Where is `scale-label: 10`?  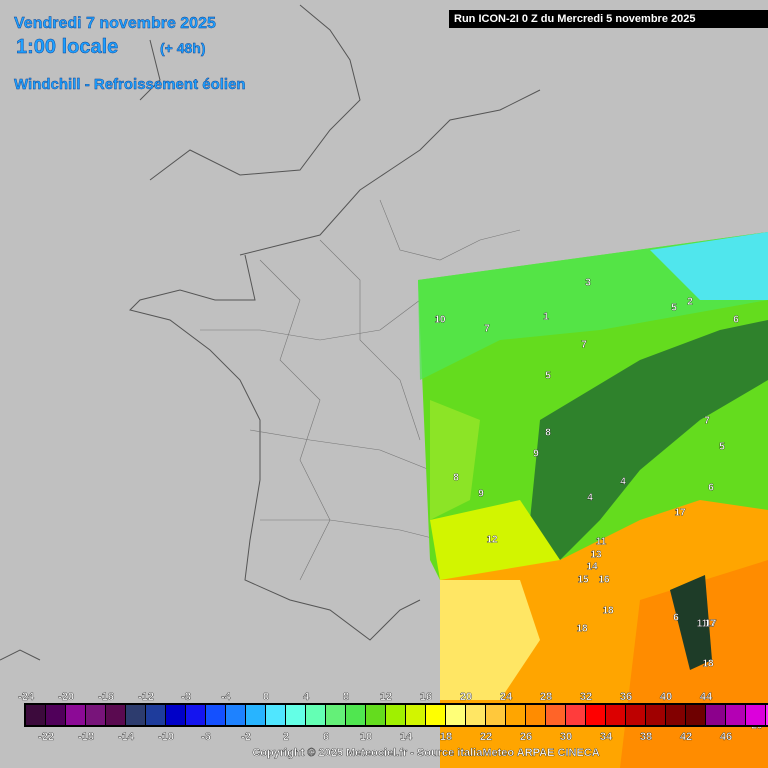
scale-label: 10 is located at coordinates (366, 737).